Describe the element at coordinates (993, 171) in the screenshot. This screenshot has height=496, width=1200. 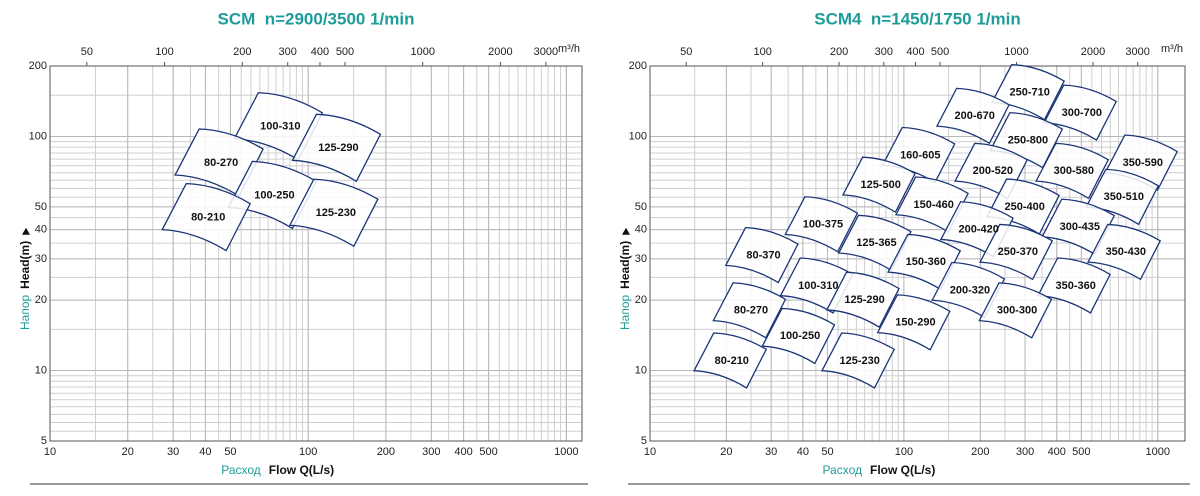
I see `tile-label: 200-520` at that location.